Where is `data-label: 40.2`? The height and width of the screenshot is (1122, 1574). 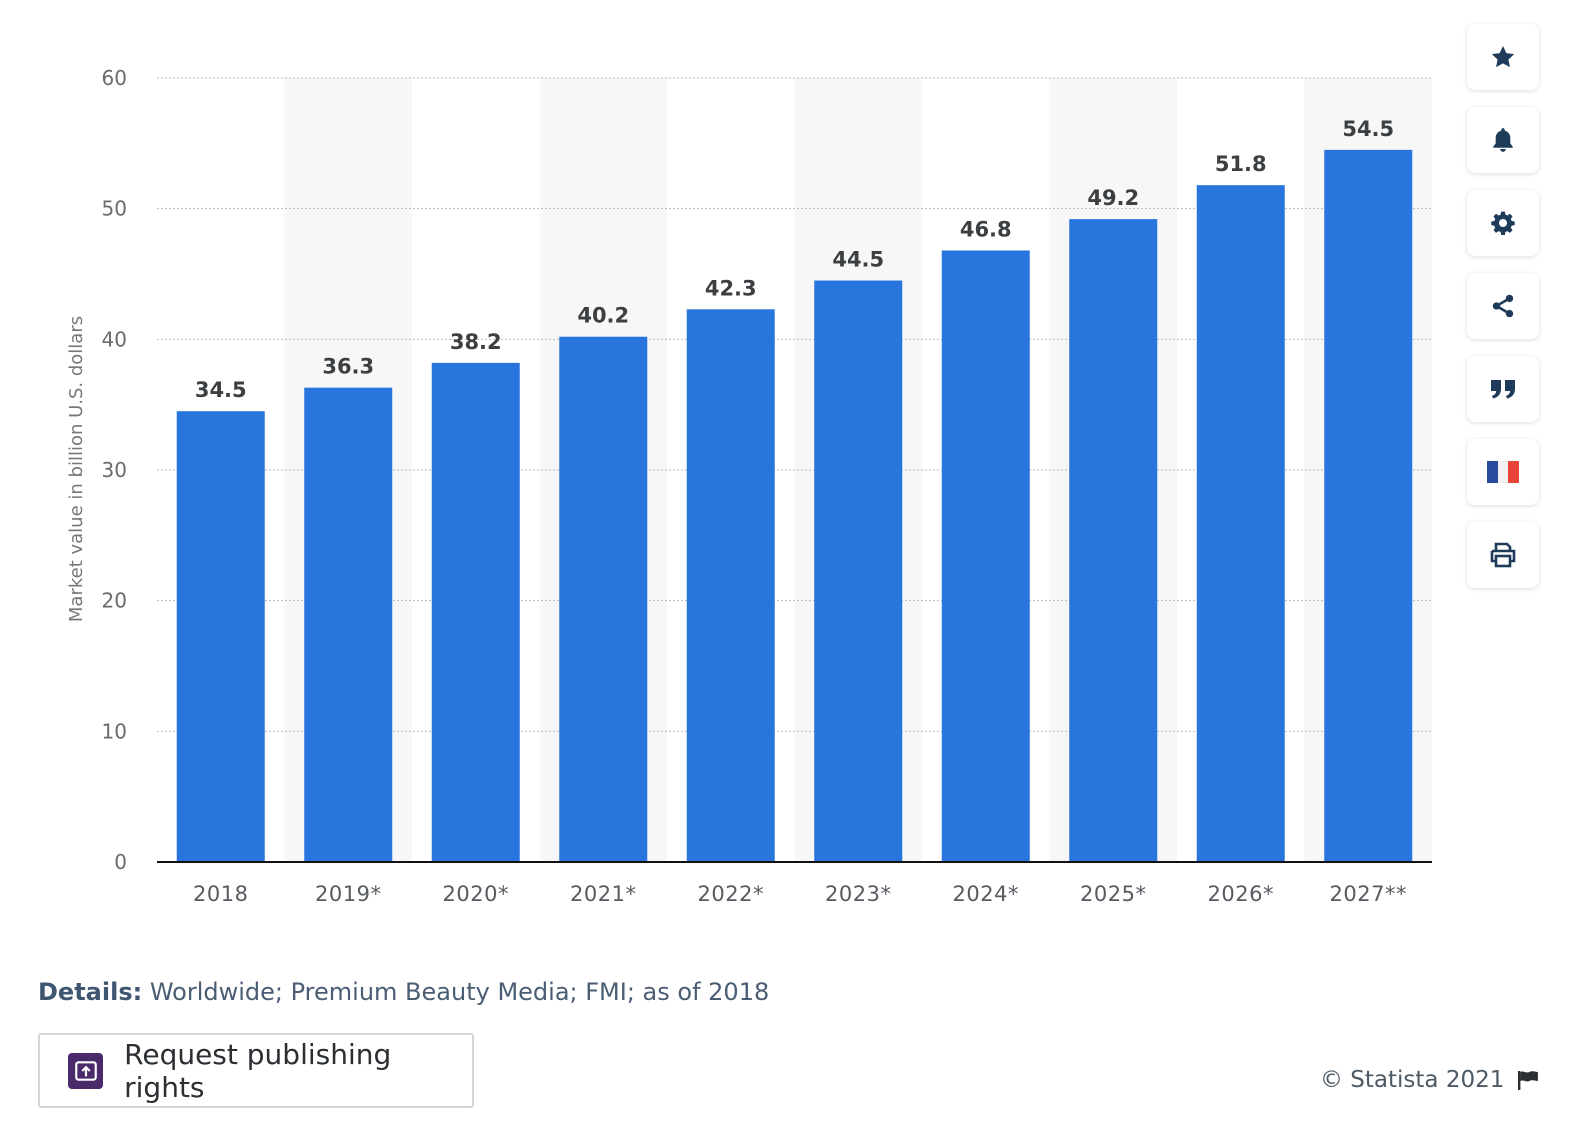
data-label: 40.2 is located at coordinates (603, 316).